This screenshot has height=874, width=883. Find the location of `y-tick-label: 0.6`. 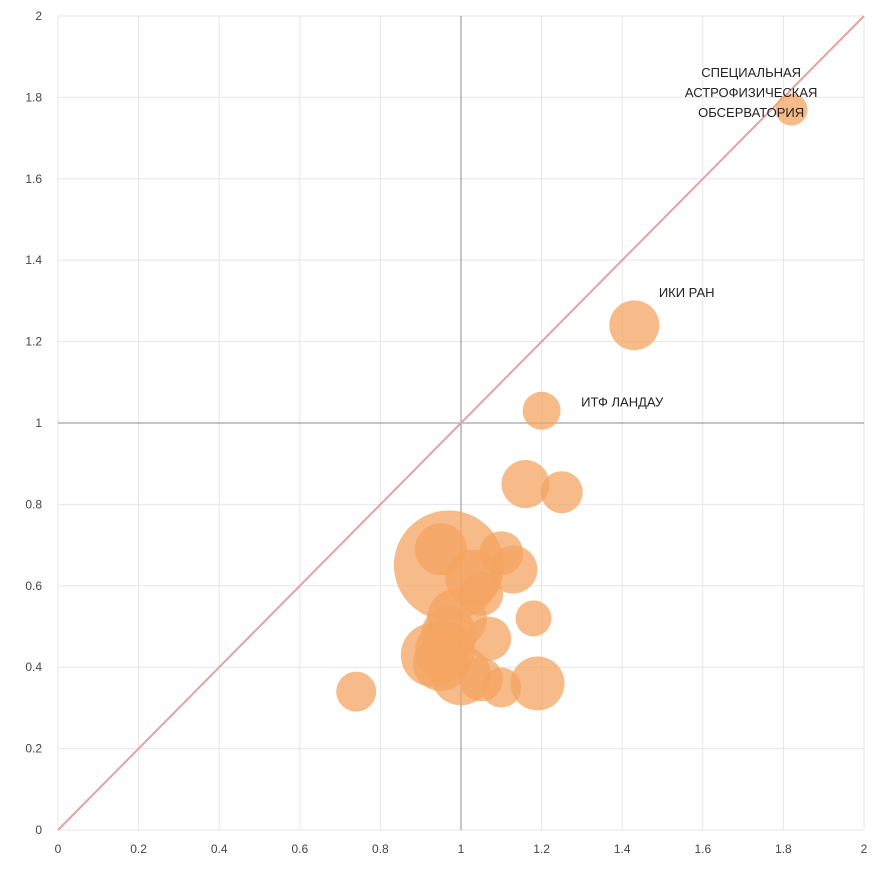

y-tick-label: 0.6 is located at coordinates (33, 586).